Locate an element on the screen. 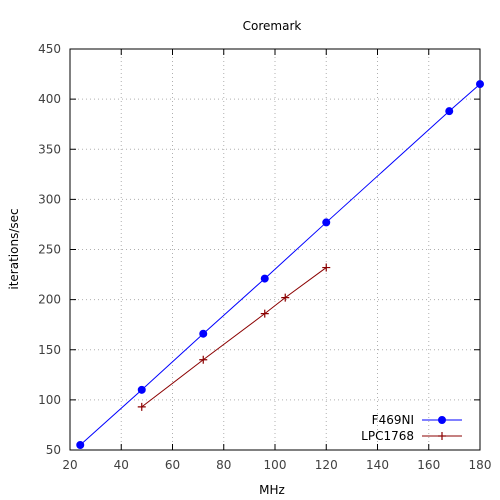  x-tick-label: 180 is located at coordinates (480, 465).